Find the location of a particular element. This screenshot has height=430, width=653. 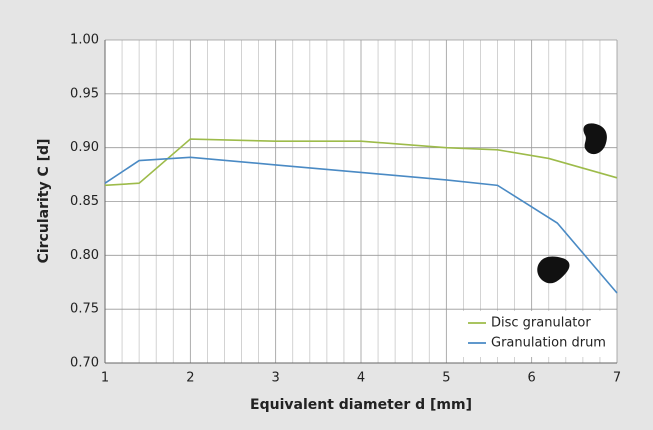

legend-label: Disc granulator is located at coordinates (541, 323).